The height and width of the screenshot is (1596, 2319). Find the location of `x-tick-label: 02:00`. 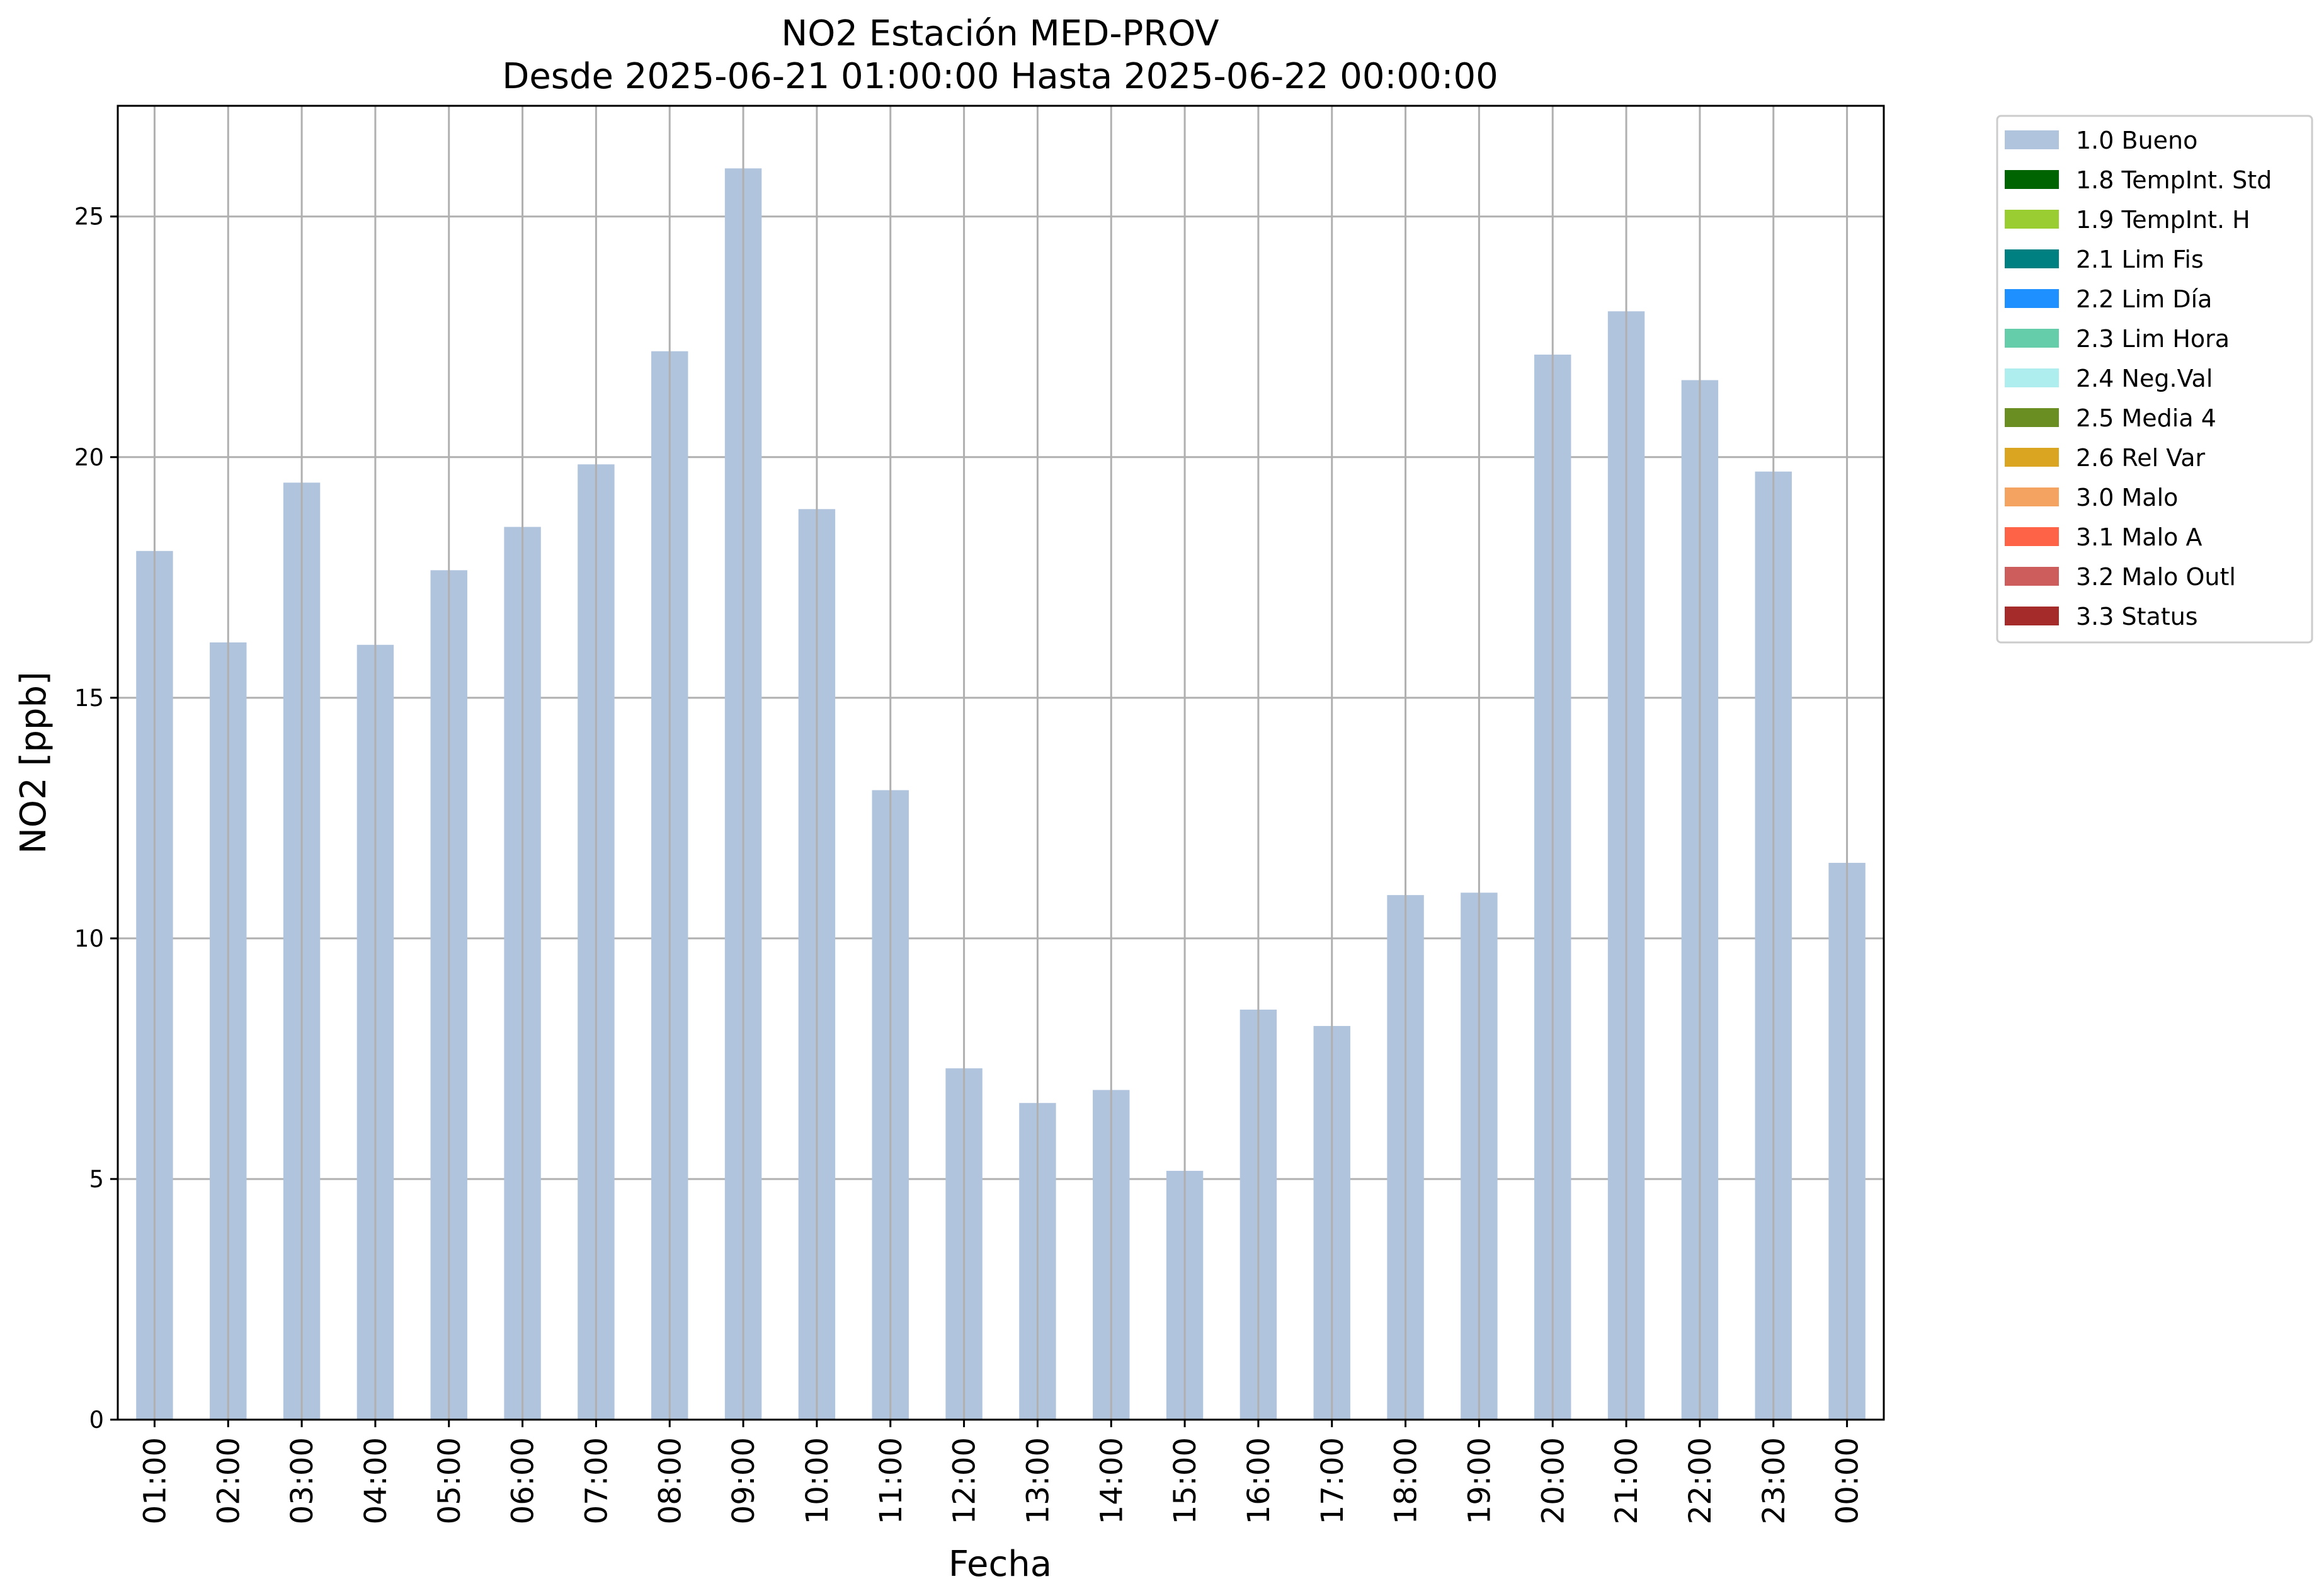

x-tick-label: 02:00 is located at coordinates (228, 1480).